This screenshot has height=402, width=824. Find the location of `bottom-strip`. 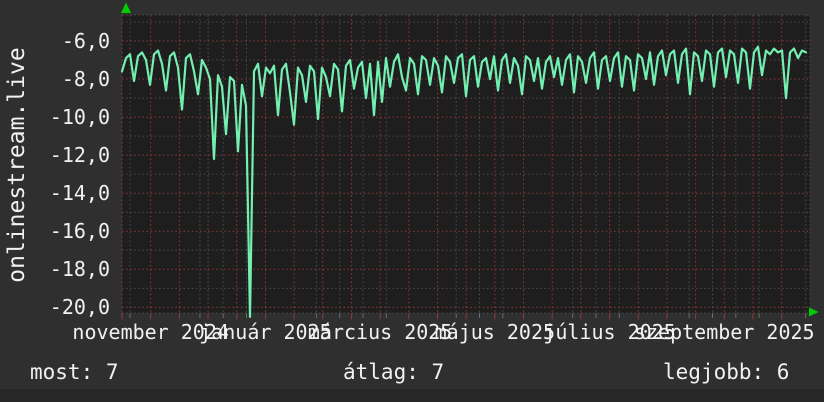

bottom-strip is located at coordinates (412, 395).